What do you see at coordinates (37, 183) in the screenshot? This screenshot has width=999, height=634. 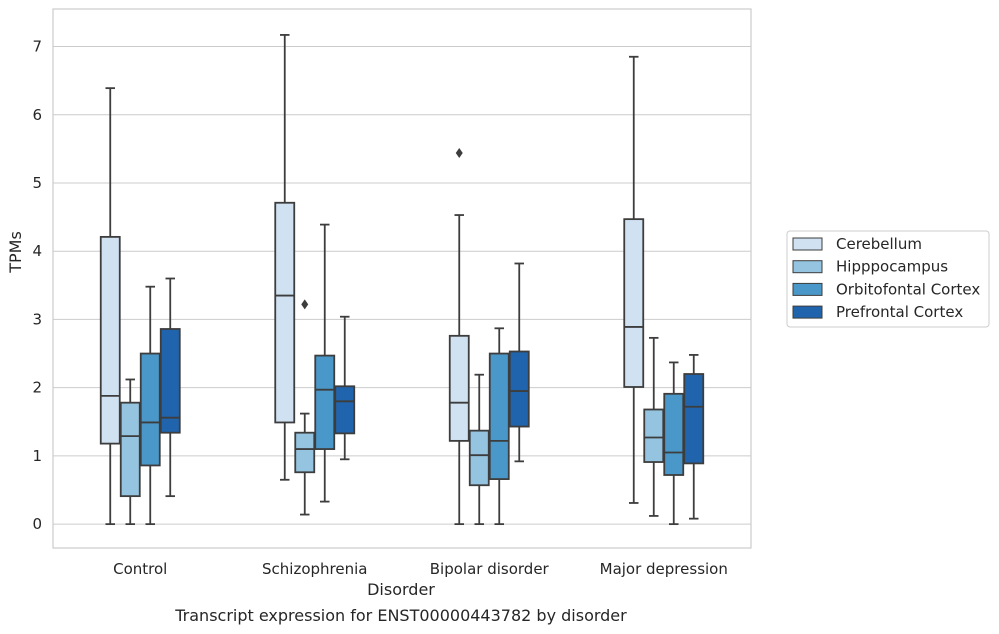 I see `y-tick-label: 5` at bounding box center [37, 183].